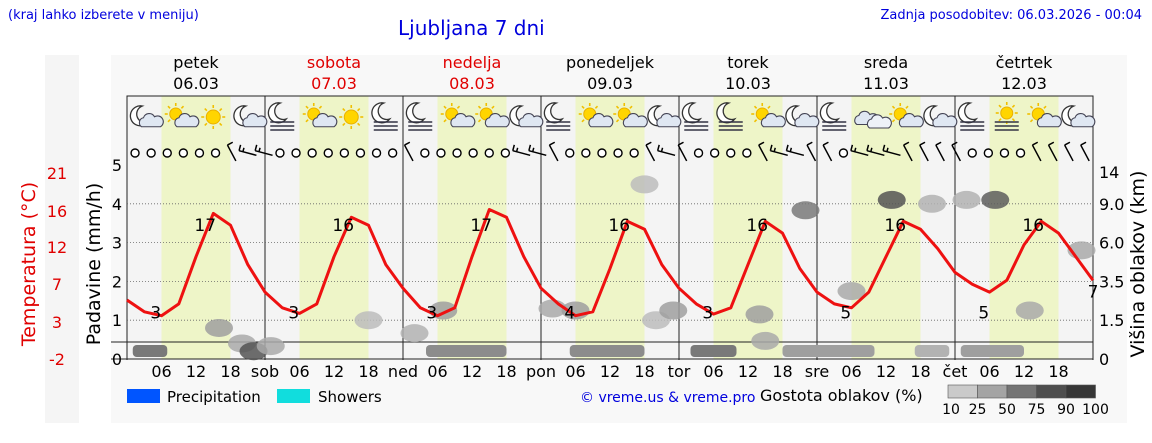 This screenshot has height=443, width=1152. I want to click on precipitation-tick-label: 5, so click(117, 165).